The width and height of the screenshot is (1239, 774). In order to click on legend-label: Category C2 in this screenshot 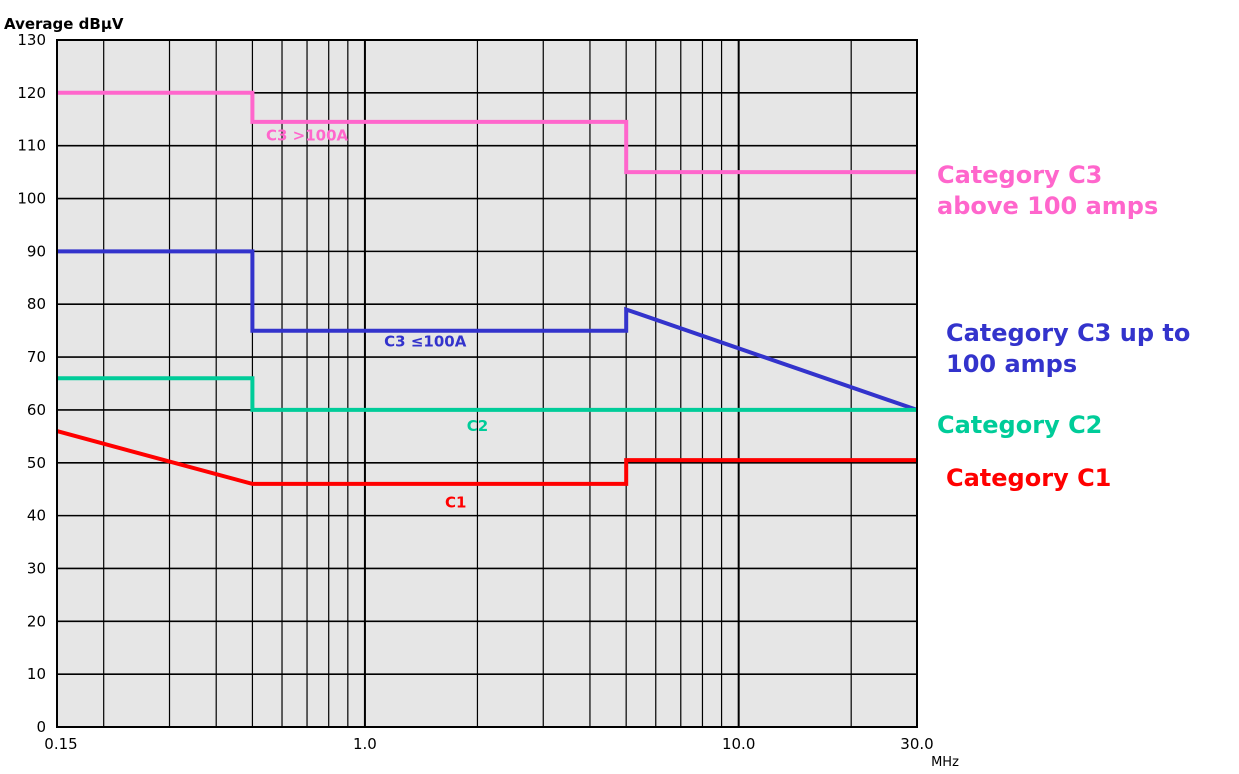, I will do `click(1019, 425)`.